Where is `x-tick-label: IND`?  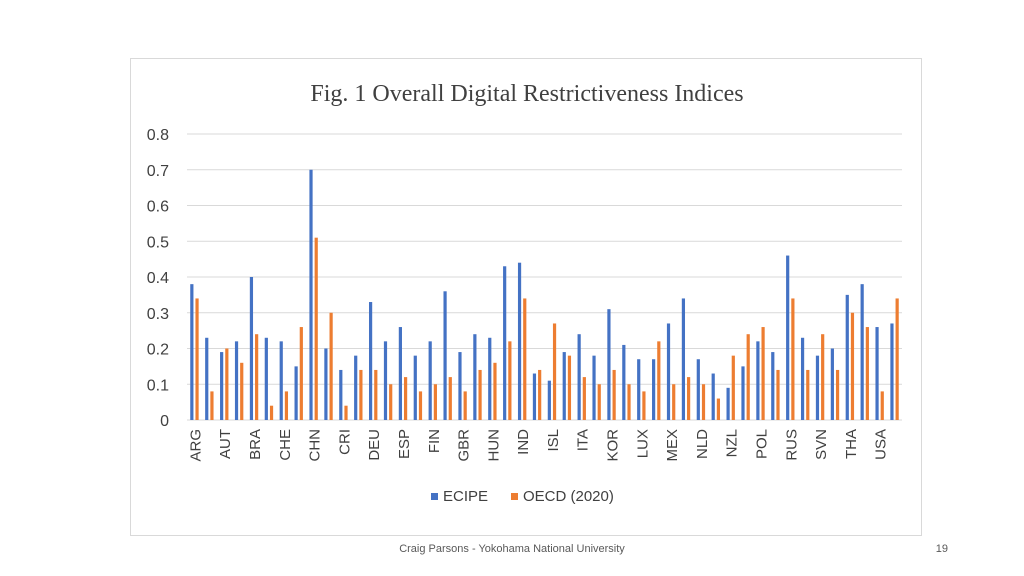
x-tick-label: IND is located at coordinates (523, 442).